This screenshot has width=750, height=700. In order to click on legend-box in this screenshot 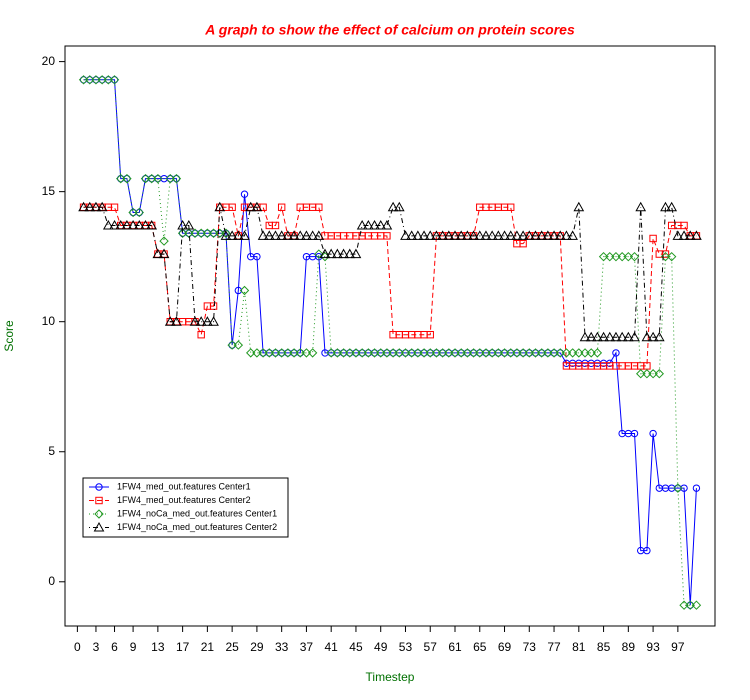, I will do `click(185, 507)`.